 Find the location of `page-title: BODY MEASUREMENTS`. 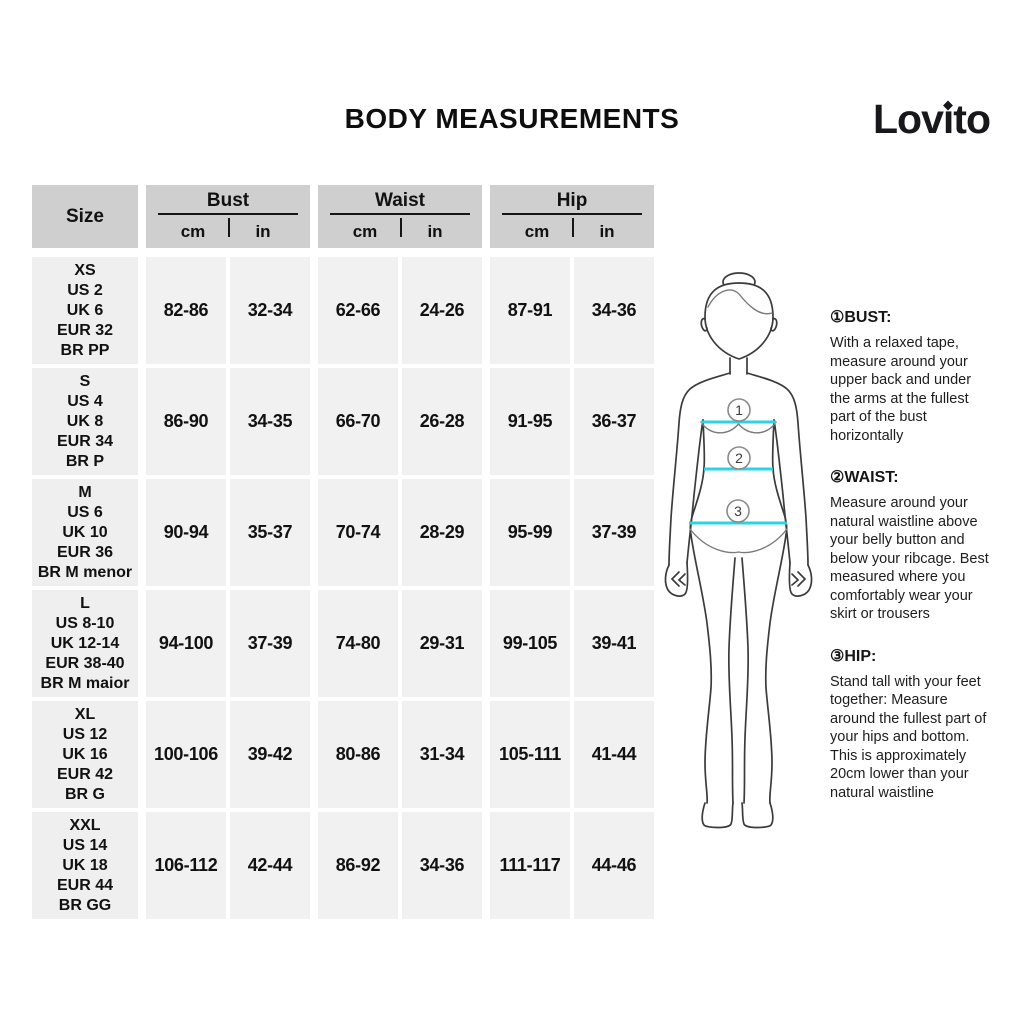

page-title: BODY MEASUREMENTS is located at coordinates (512, 118).